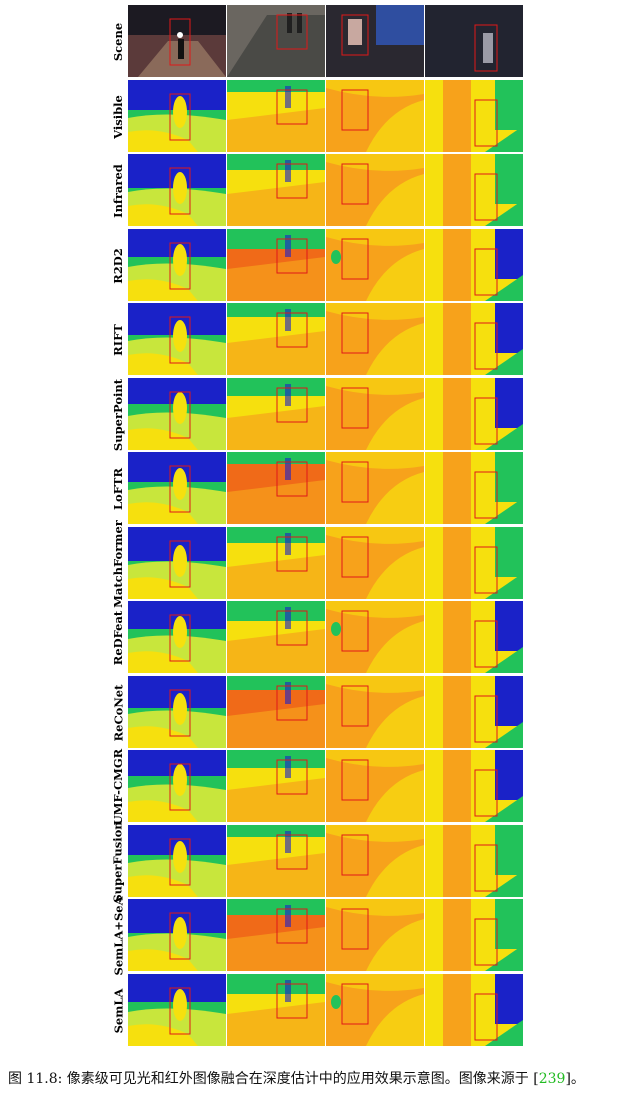 This screenshot has height=1118, width=635. Describe the element at coordinates (118, 936) in the screenshot. I see `row-label-text: SemLA+SeA` at that location.